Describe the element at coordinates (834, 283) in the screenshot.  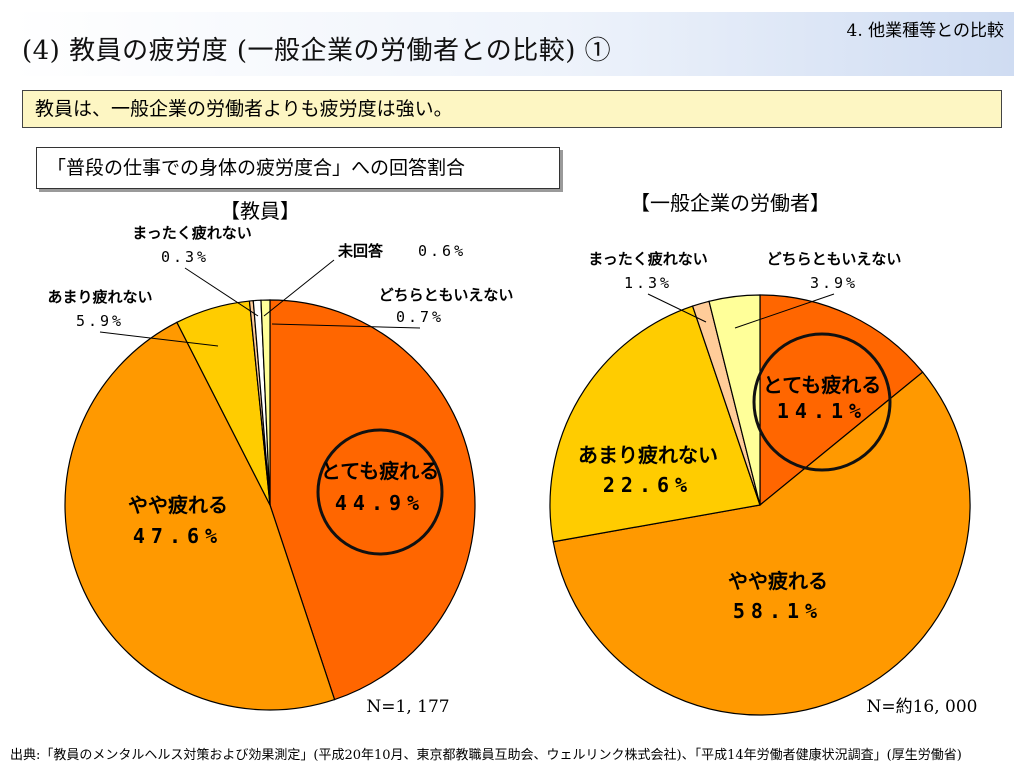
I see `slice-value: 3.9%` at that location.